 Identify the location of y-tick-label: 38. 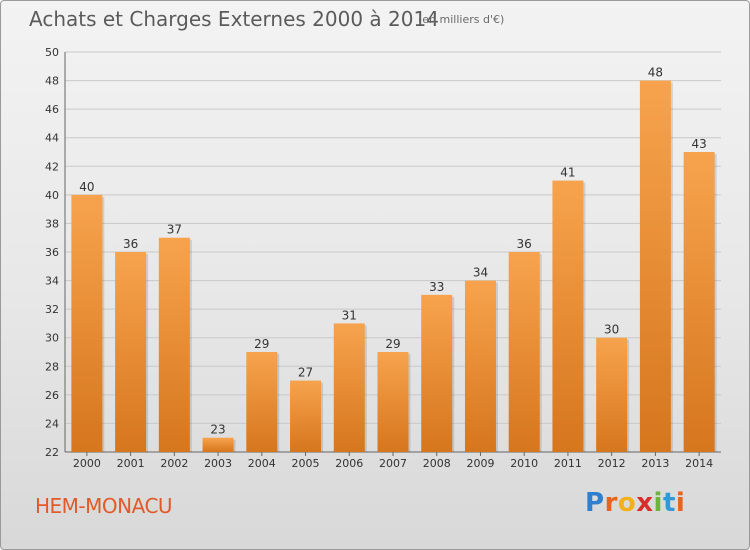
(52, 223).